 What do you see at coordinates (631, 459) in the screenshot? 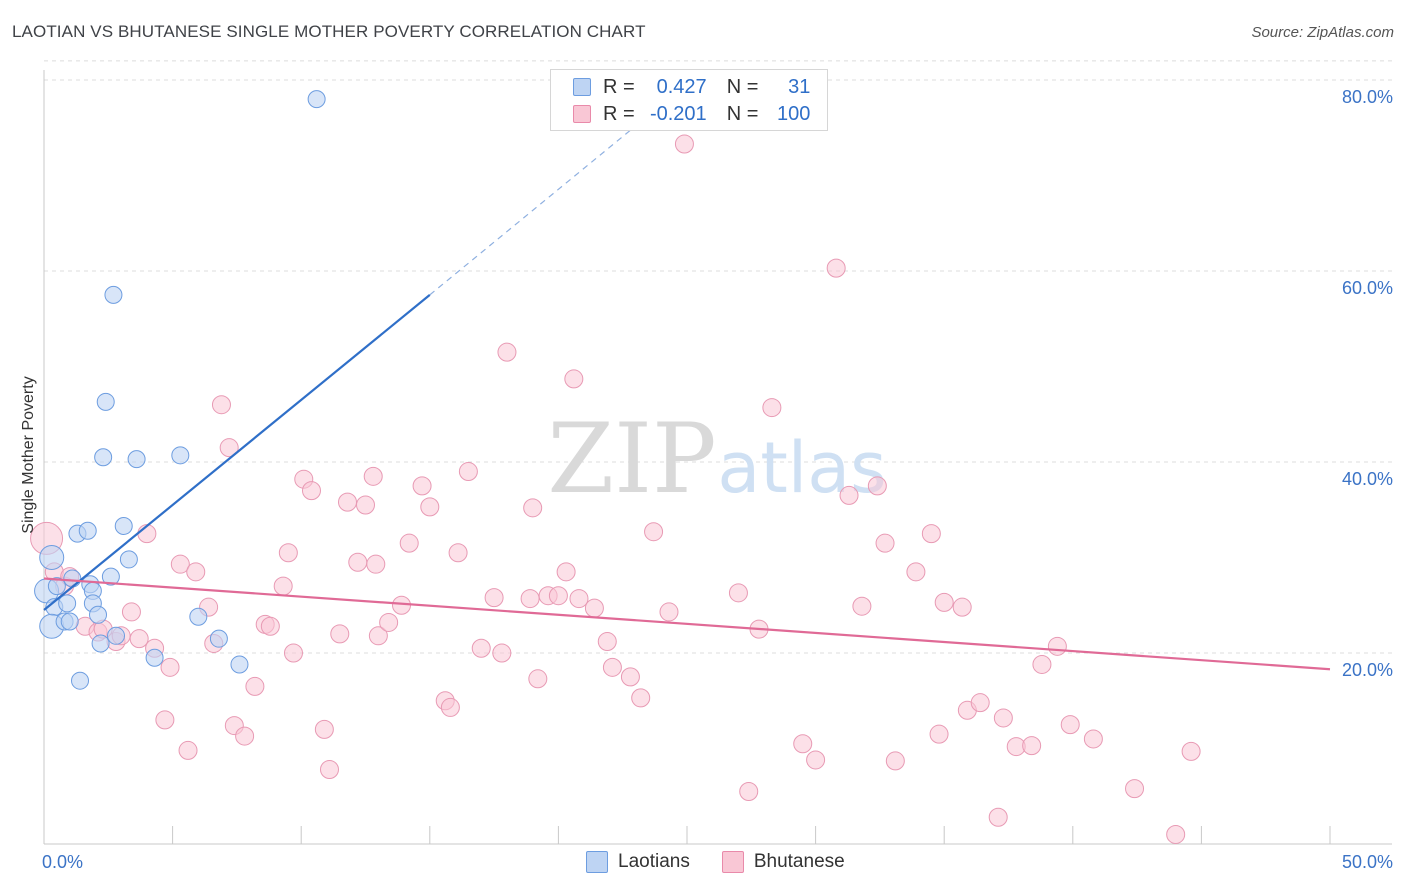
I see `watermark-zip: ZIP` at bounding box center [631, 459].